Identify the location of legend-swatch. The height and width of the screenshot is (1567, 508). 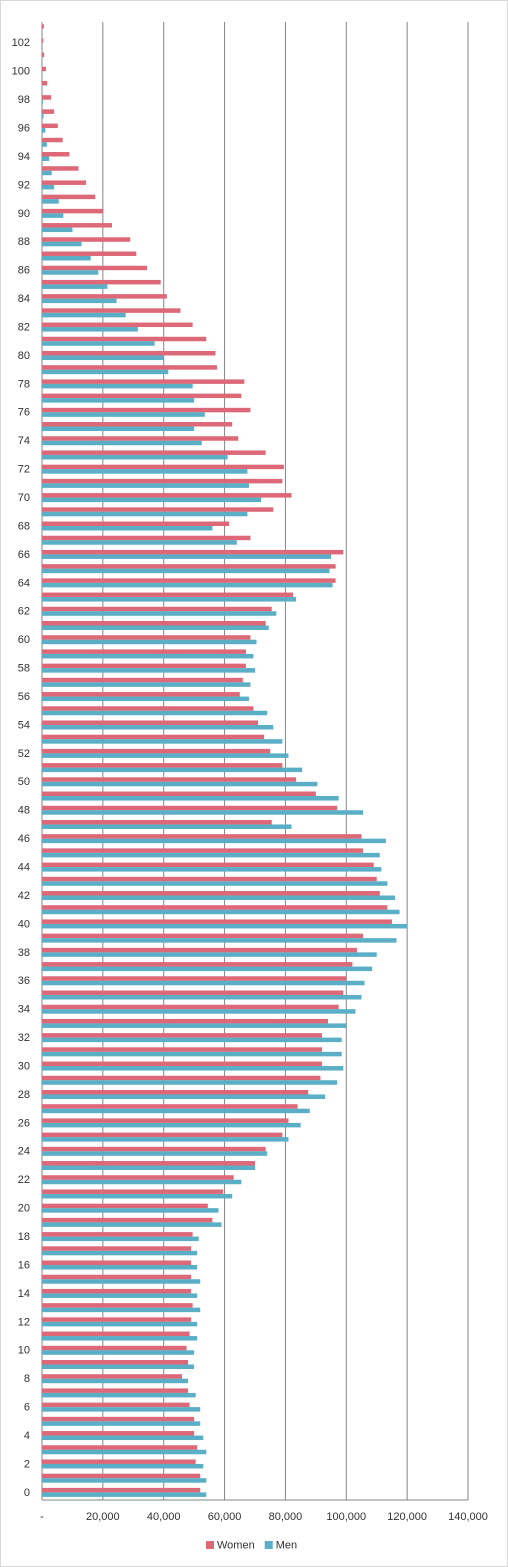
(210, 1545).